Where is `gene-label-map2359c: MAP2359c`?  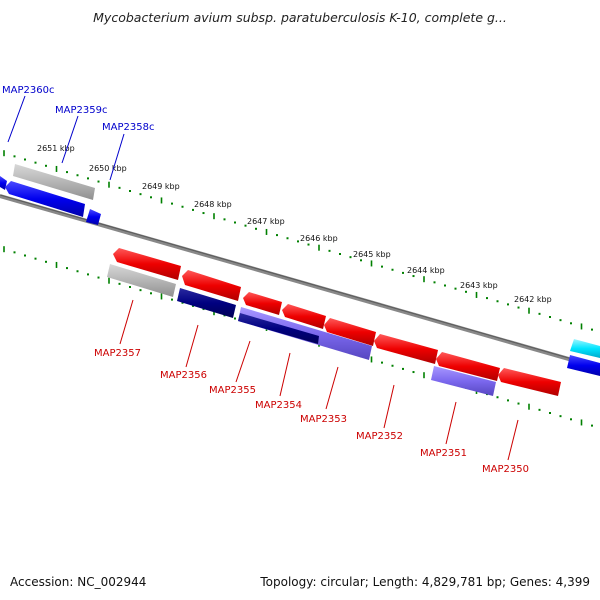
gene-label-map2359c: MAP2359c is located at coordinates (81, 110).